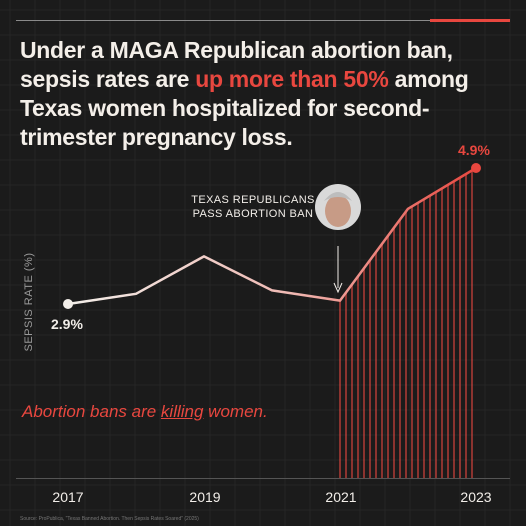 This screenshot has height=526, width=526. What do you see at coordinates (91, 411) in the screenshot?
I see `tagline-before: Abortion bans are` at bounding box center [91, 411].